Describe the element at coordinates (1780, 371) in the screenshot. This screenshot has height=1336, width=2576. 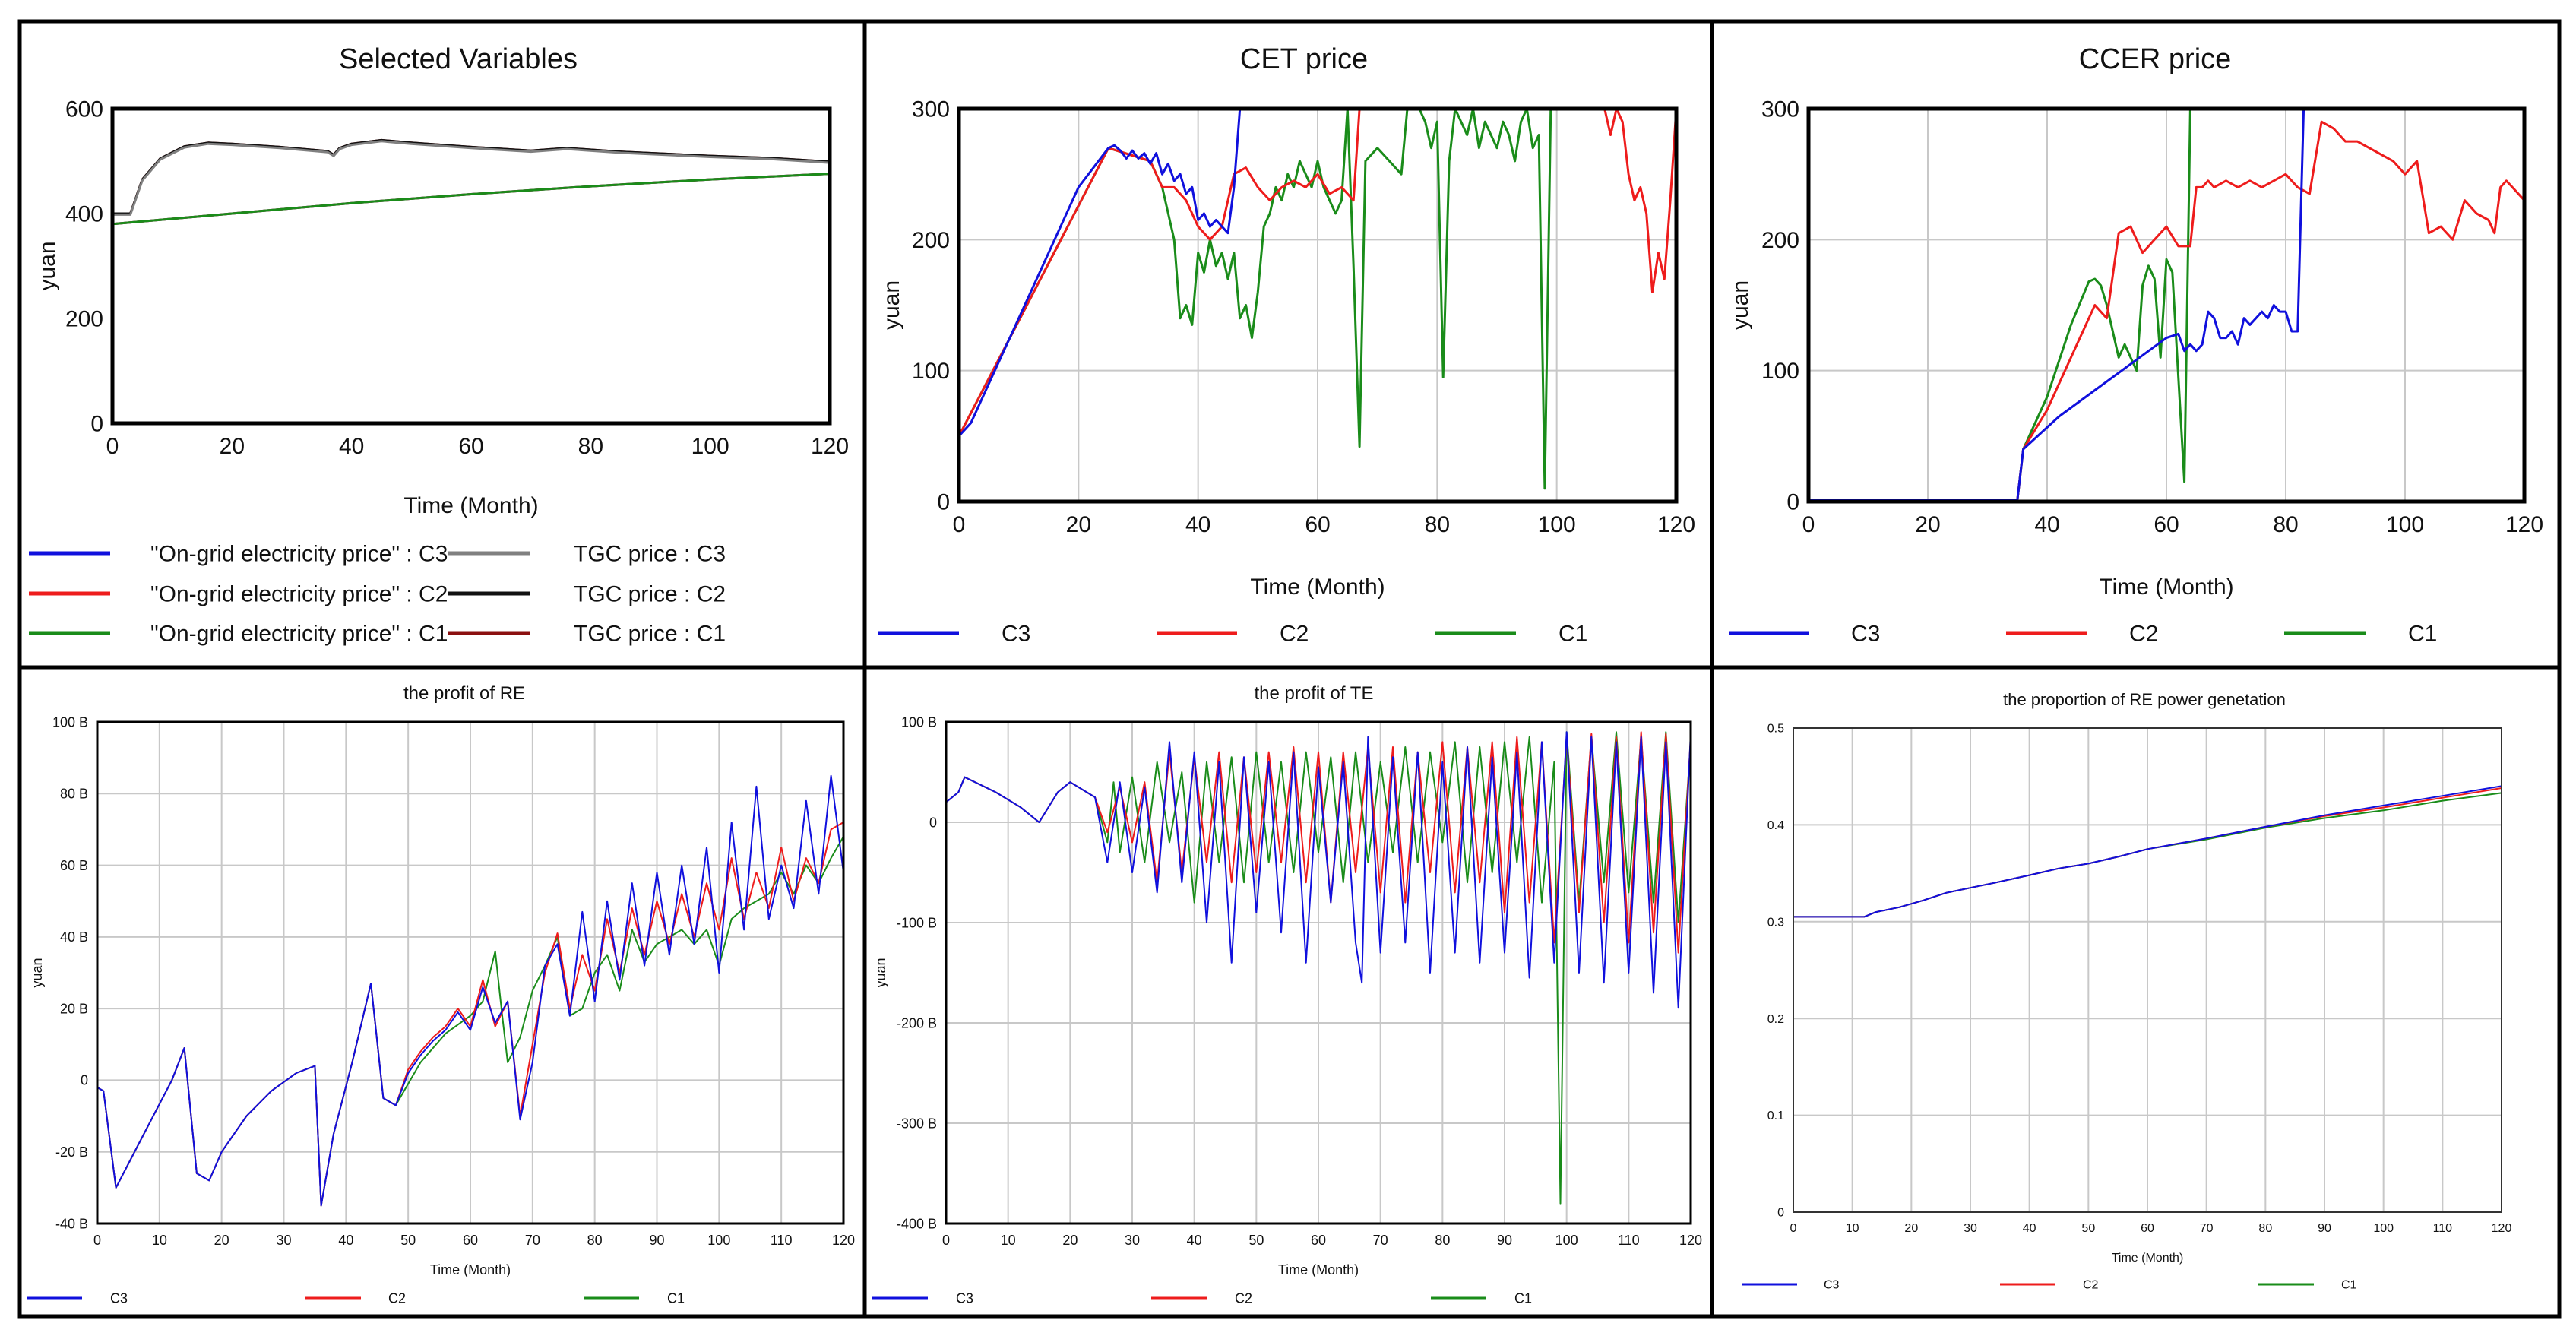
I see `y-tick-label: 100` at that location.